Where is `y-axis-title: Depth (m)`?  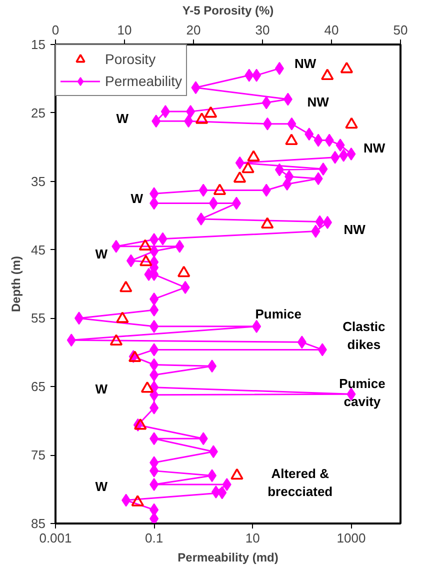 y-axis-title: Depth (m) is located at coordinates (16, 284).